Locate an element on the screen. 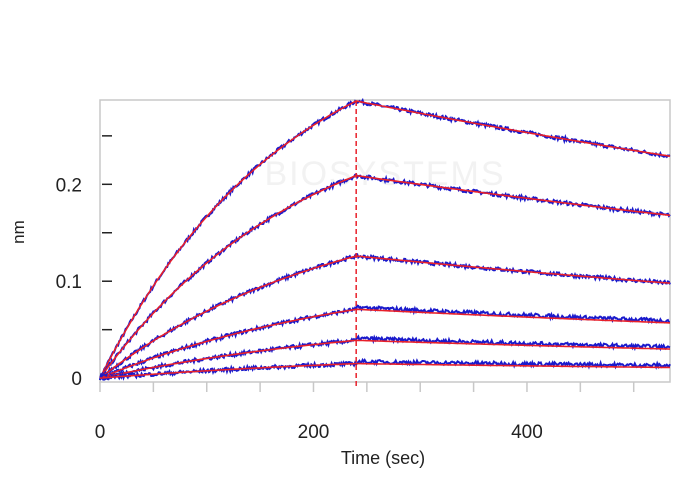 The image size is (690, 486). curve-5-raw-data is located at coordinates (385, 357).